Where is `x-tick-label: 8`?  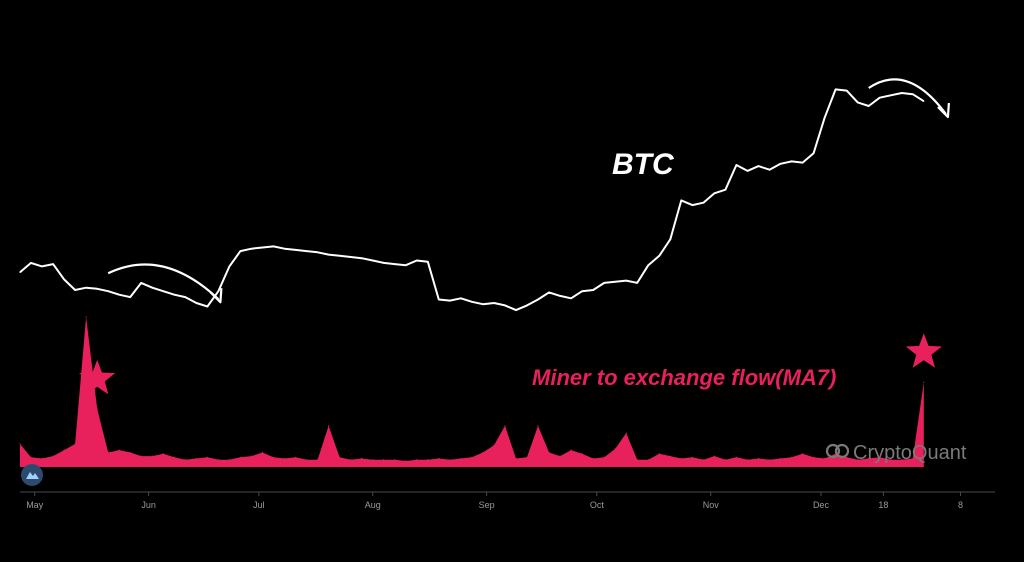
x-tick-label: 8 is located at coordinates (960, 505).